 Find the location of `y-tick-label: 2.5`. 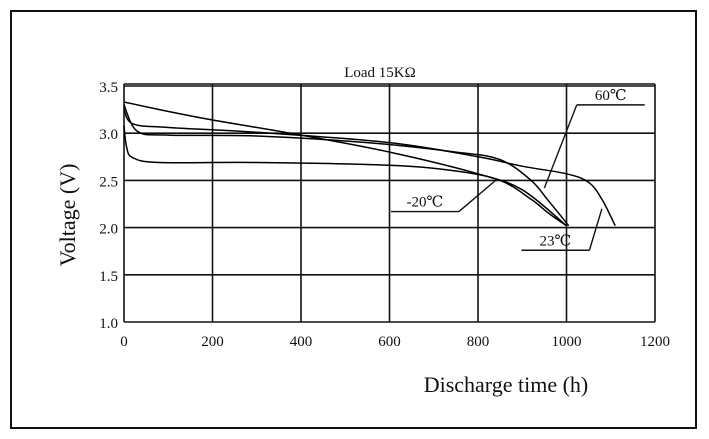

y-tick-label: 2.5 is located at coordinates (108, 182).